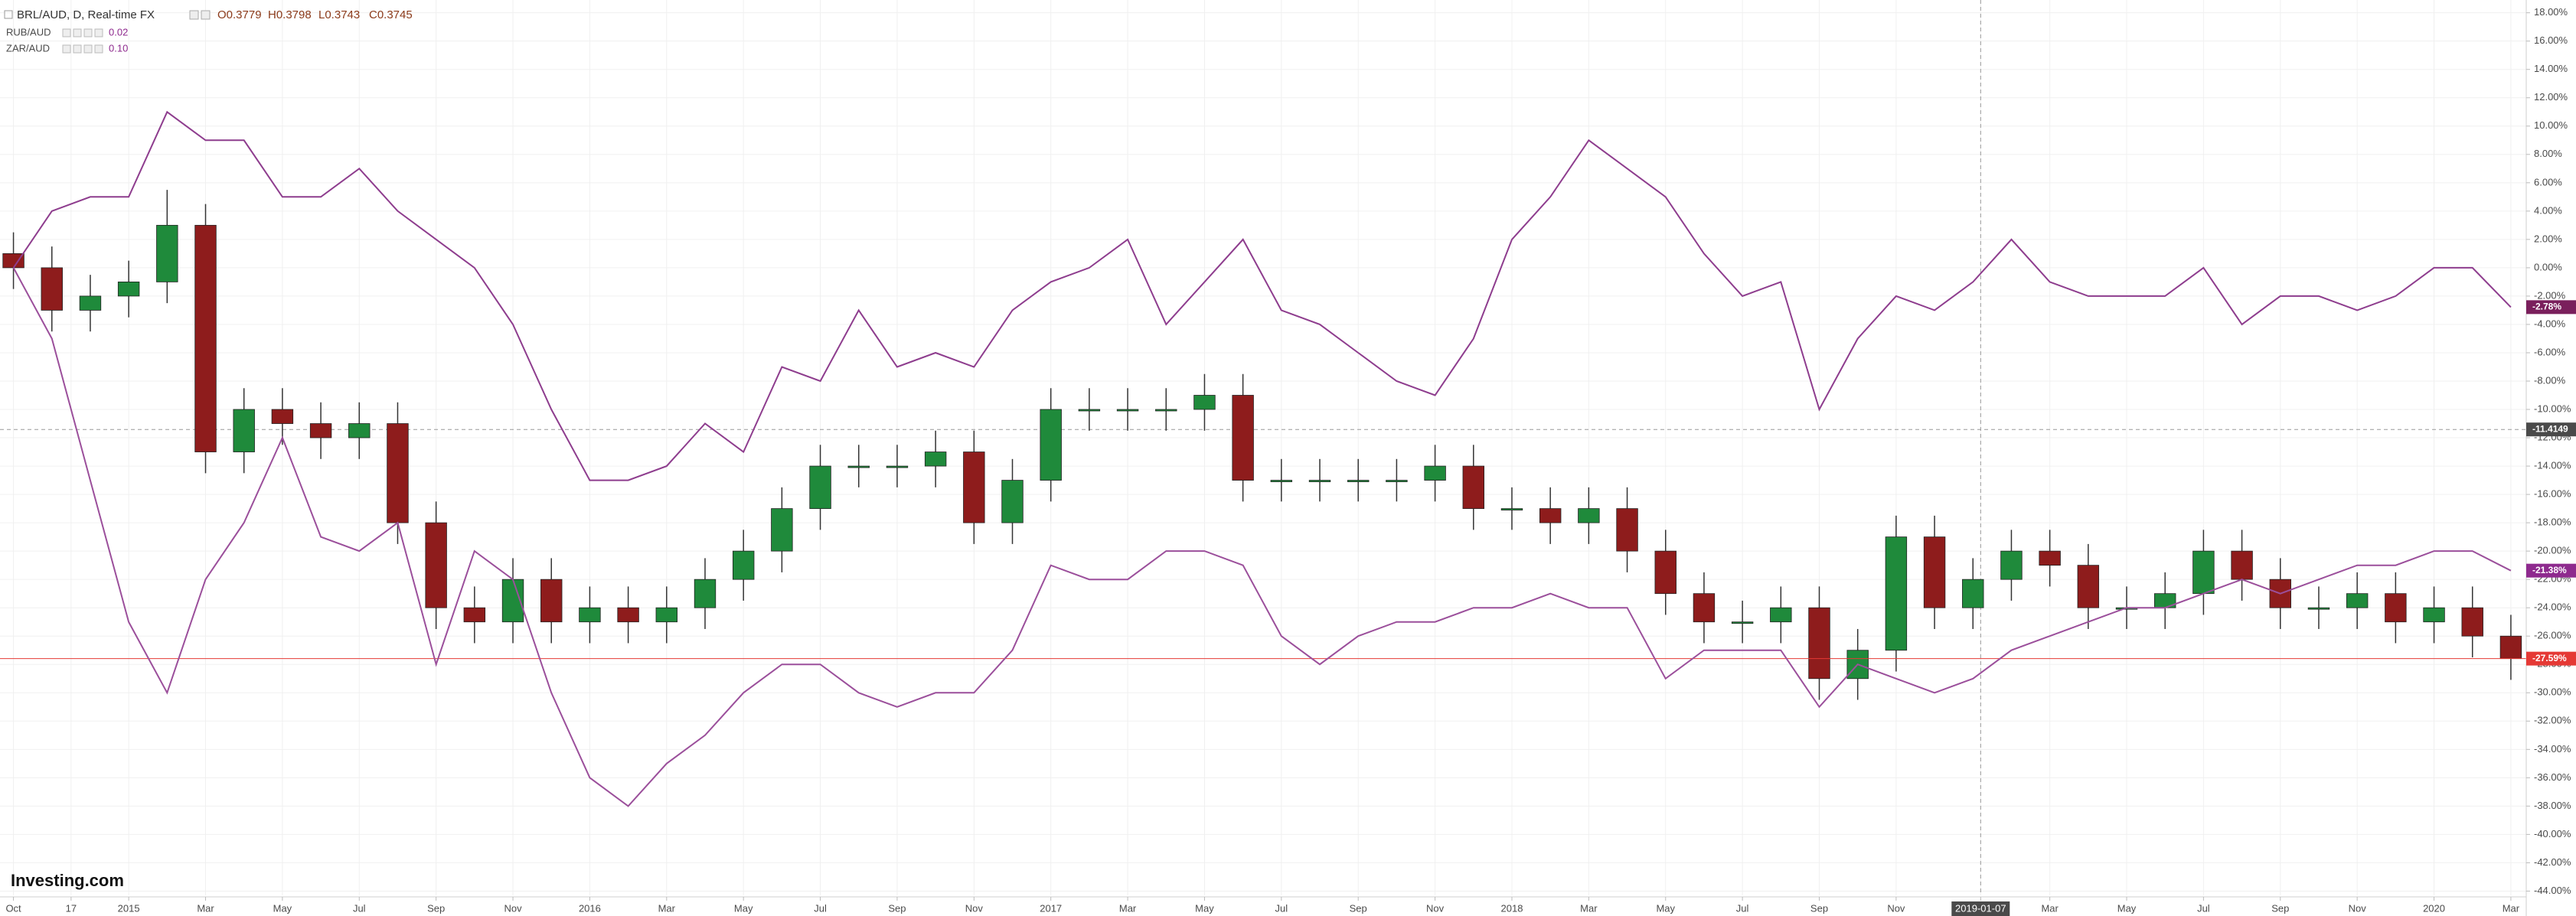  What do you see at coordinates (2552, 522) in the screenshot?
I see `y-tick-label: -18.00%` at bounding box center [2552, 522].